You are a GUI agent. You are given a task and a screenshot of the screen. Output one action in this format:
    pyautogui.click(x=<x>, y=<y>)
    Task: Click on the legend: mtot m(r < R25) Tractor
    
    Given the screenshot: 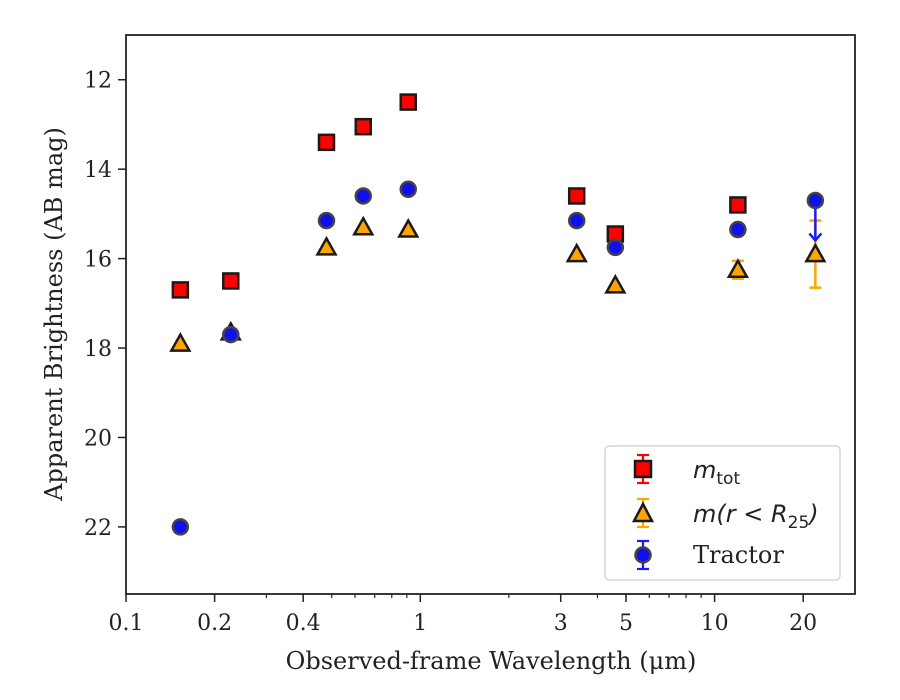 What is the action you would take?
    pyautogui.click(x=722, y=513)
    